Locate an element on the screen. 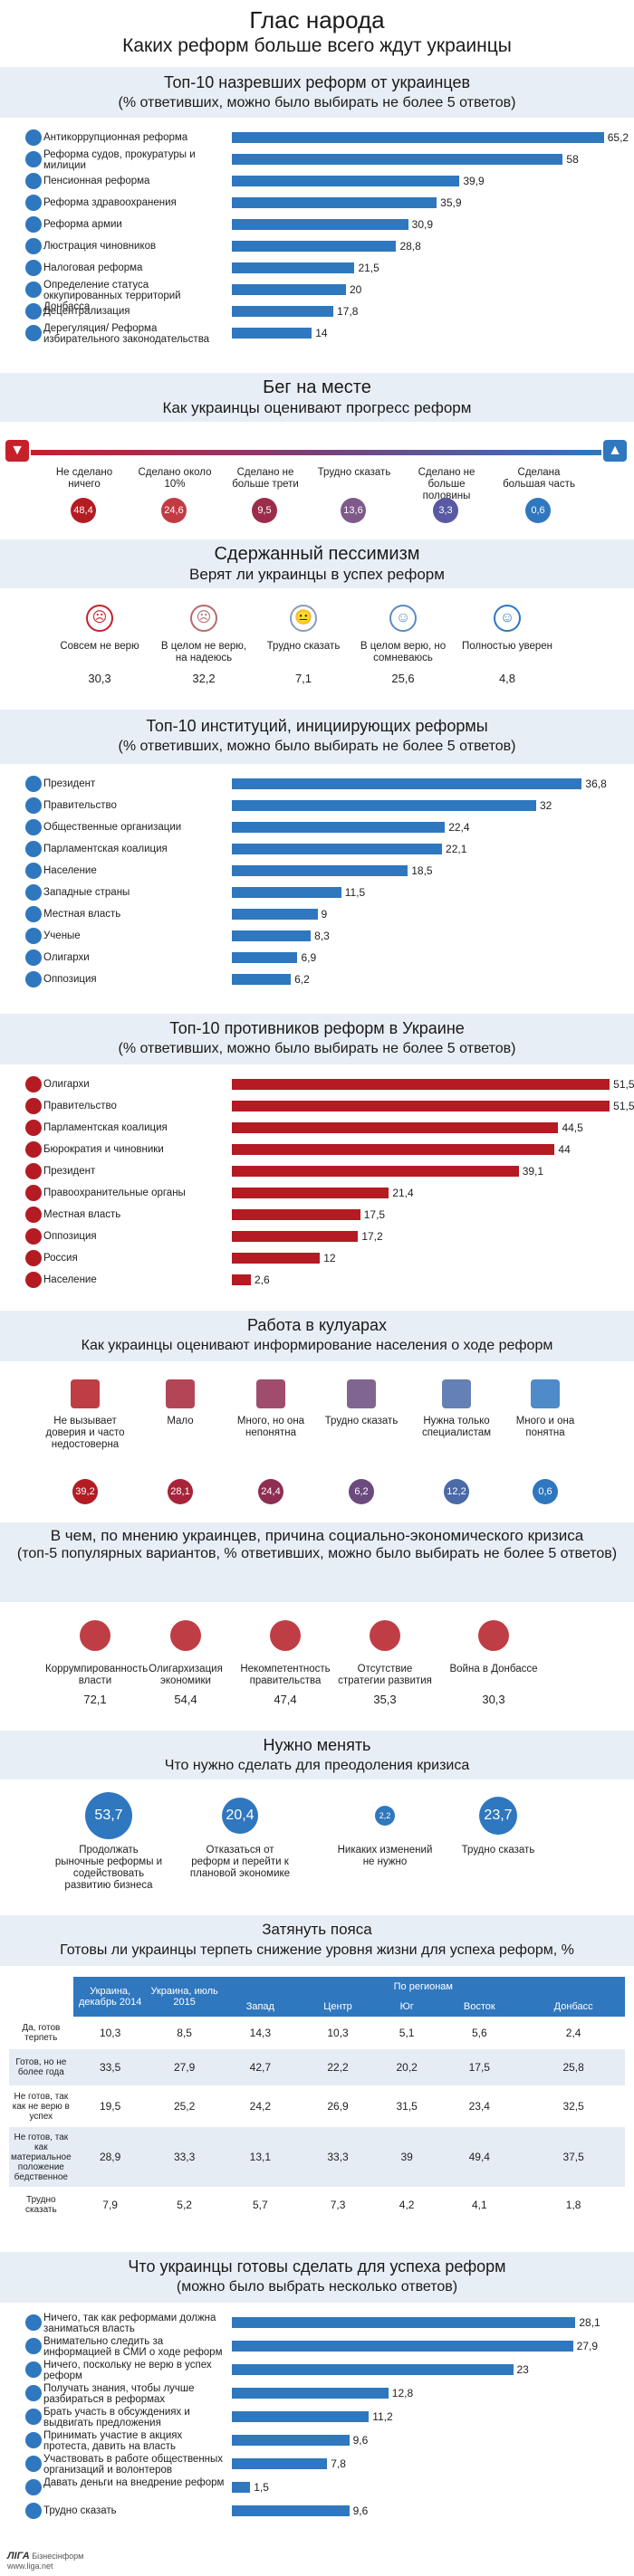  table-cell: 32,5 is located at coordinates (573, 2107).